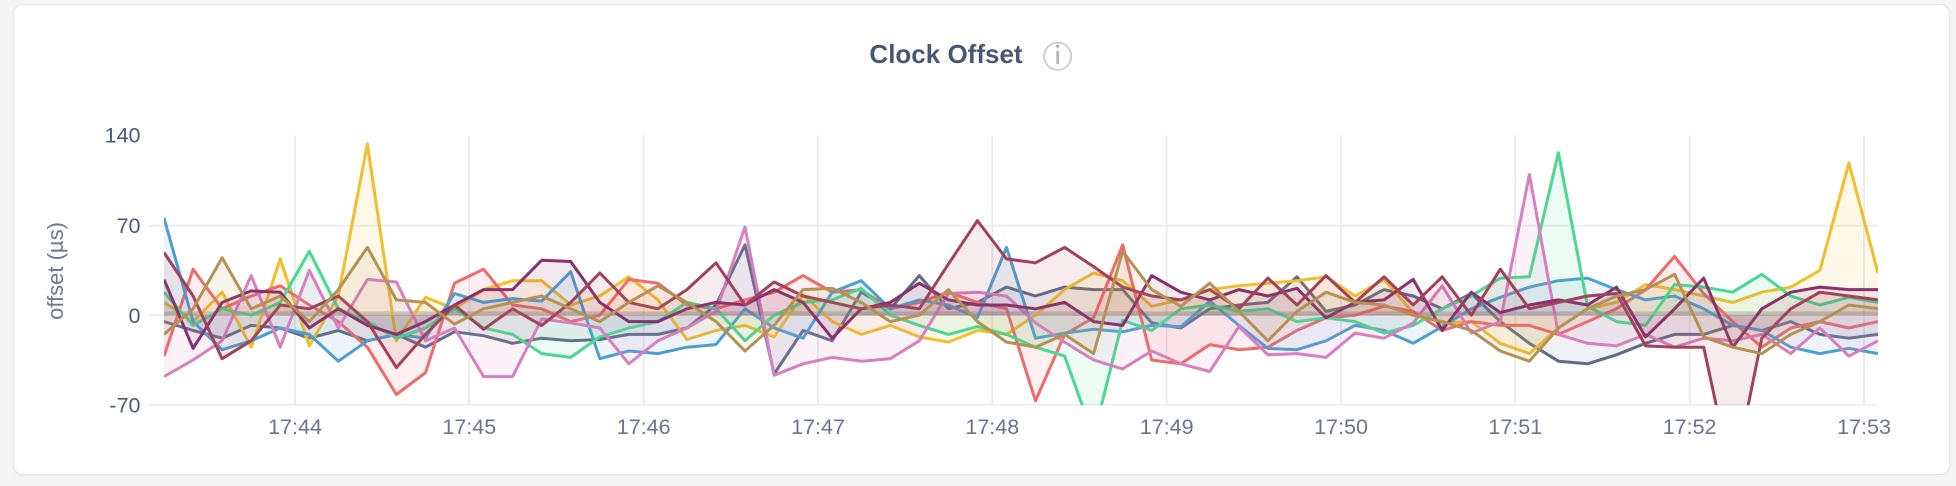 Image resolution: width=1956 pixels, height=486 pixels. Describe the element at coordinates (992, 427) in the screenshot. I see `svg-text: 17:48` at that location.